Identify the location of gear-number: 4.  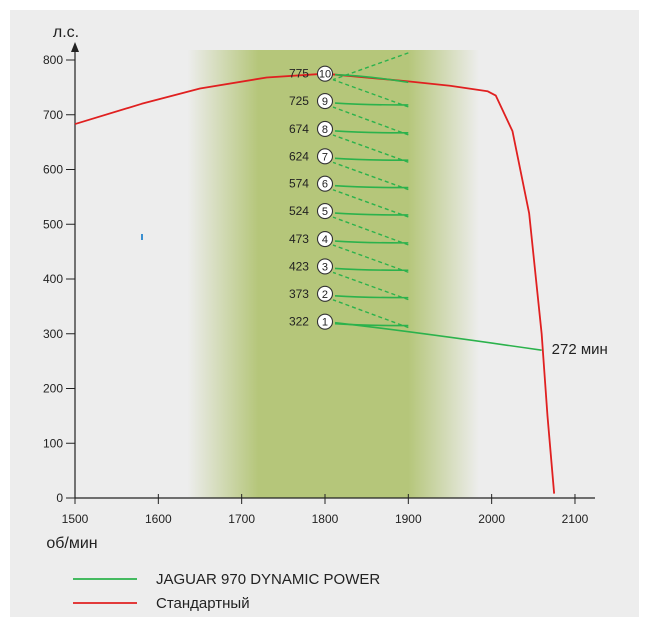
(325, 240).